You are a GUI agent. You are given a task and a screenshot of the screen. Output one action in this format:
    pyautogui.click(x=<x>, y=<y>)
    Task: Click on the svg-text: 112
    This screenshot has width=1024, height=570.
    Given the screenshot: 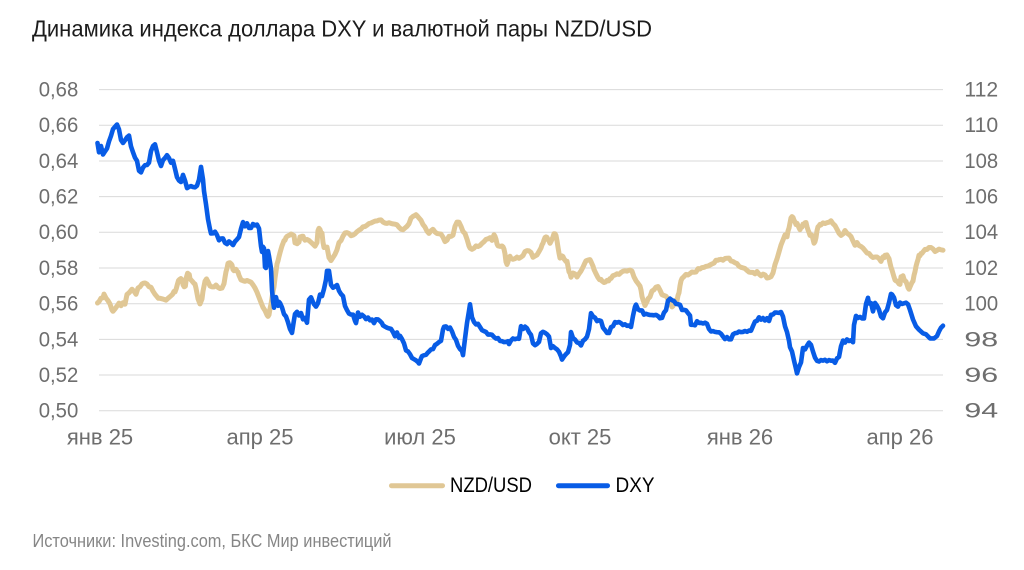 What is the action you would take?
    pyautogui.click(x=981, y=90)
    